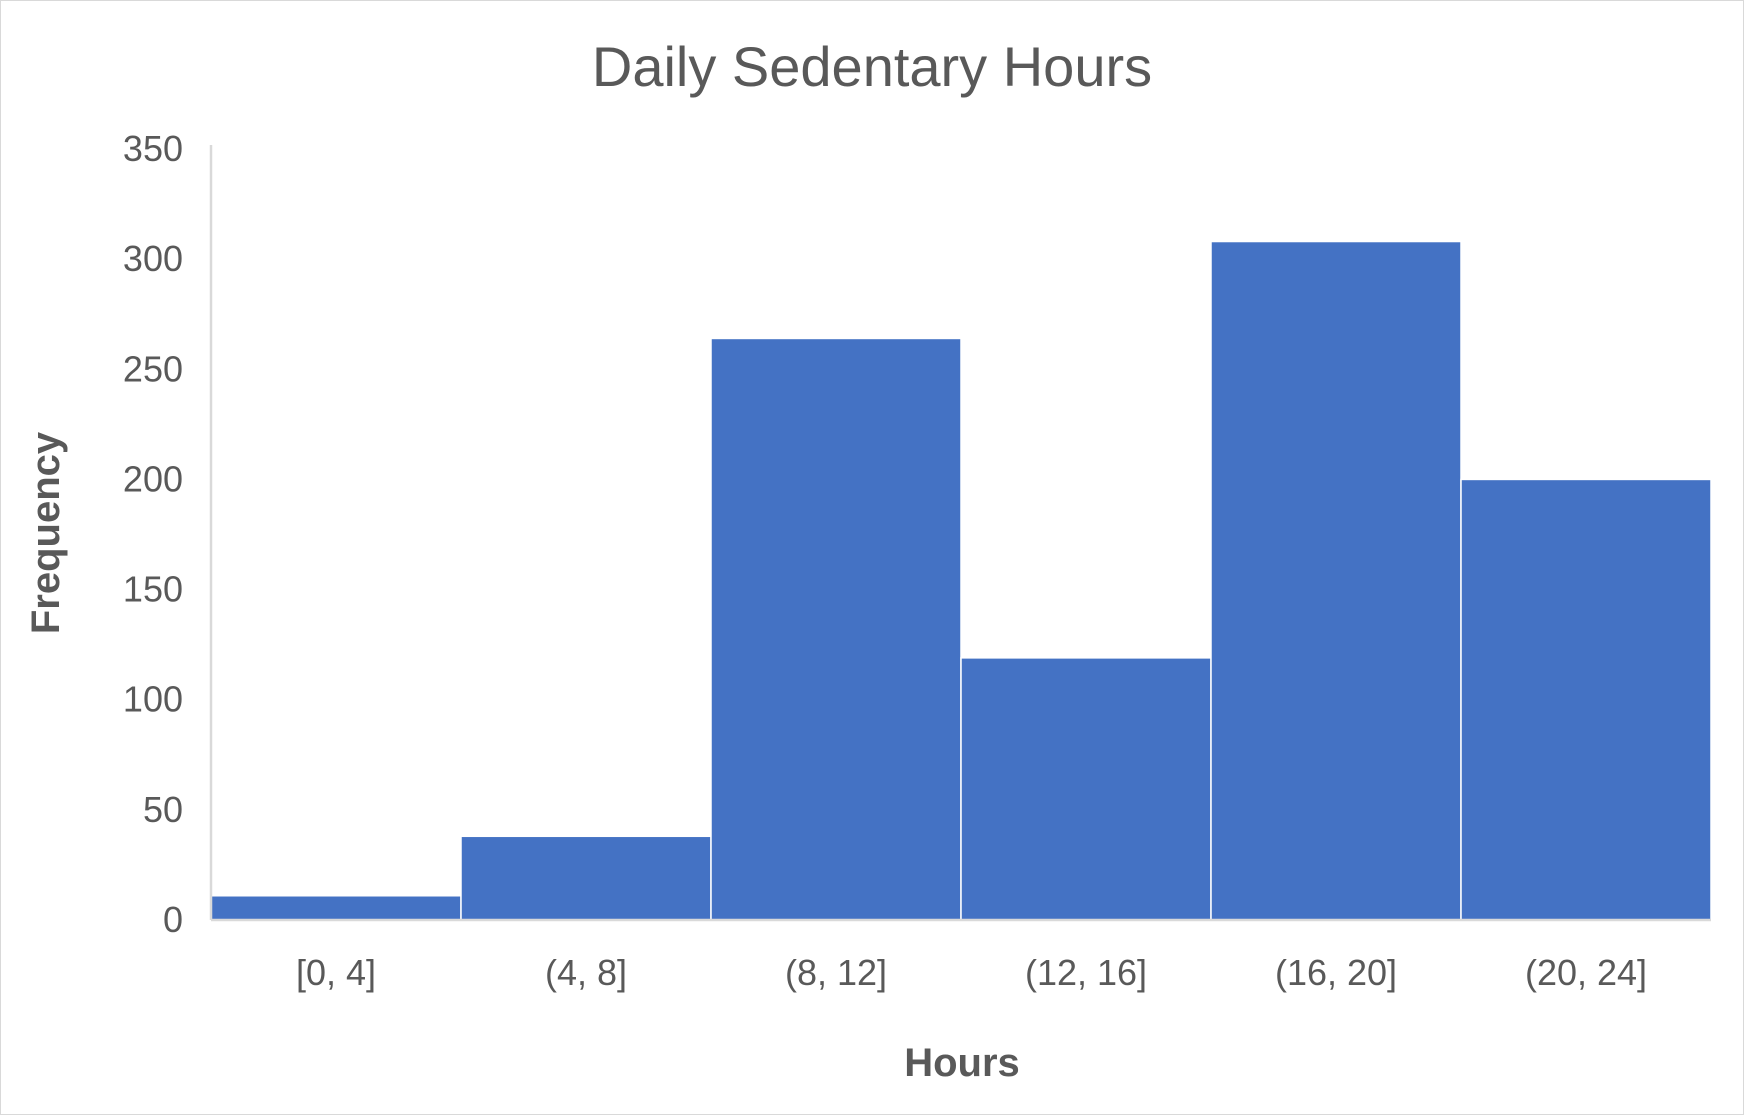 This screenshot has width=1744, height=1119. I want to click on chart-title: Daily Sedentary Hours, so click(872, 66).